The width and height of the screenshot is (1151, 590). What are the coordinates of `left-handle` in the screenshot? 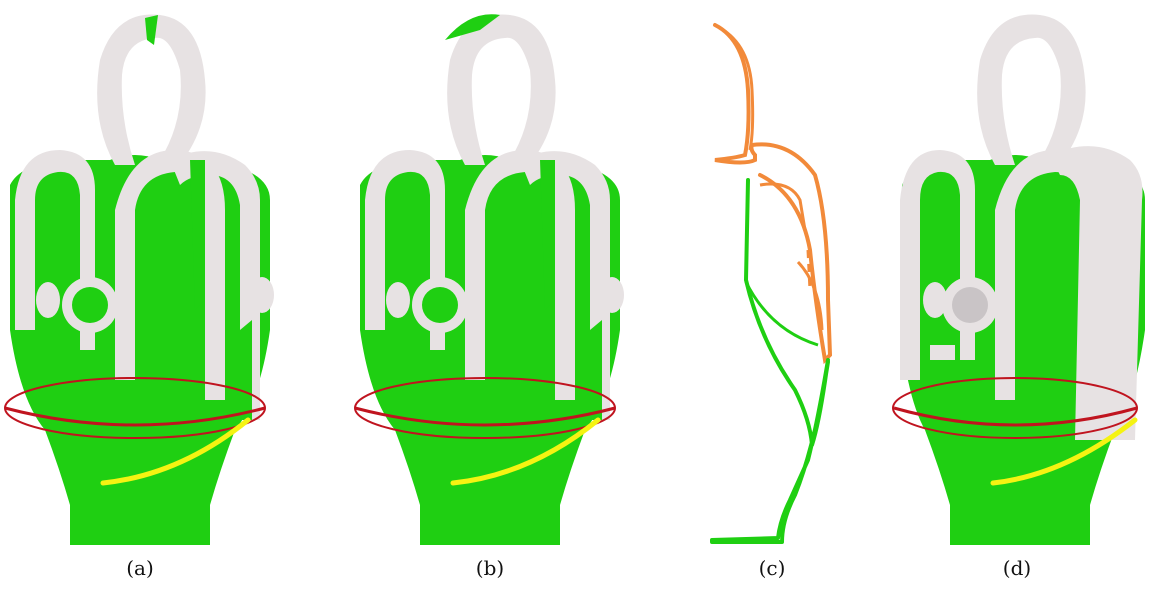 It's located at (55, 250).